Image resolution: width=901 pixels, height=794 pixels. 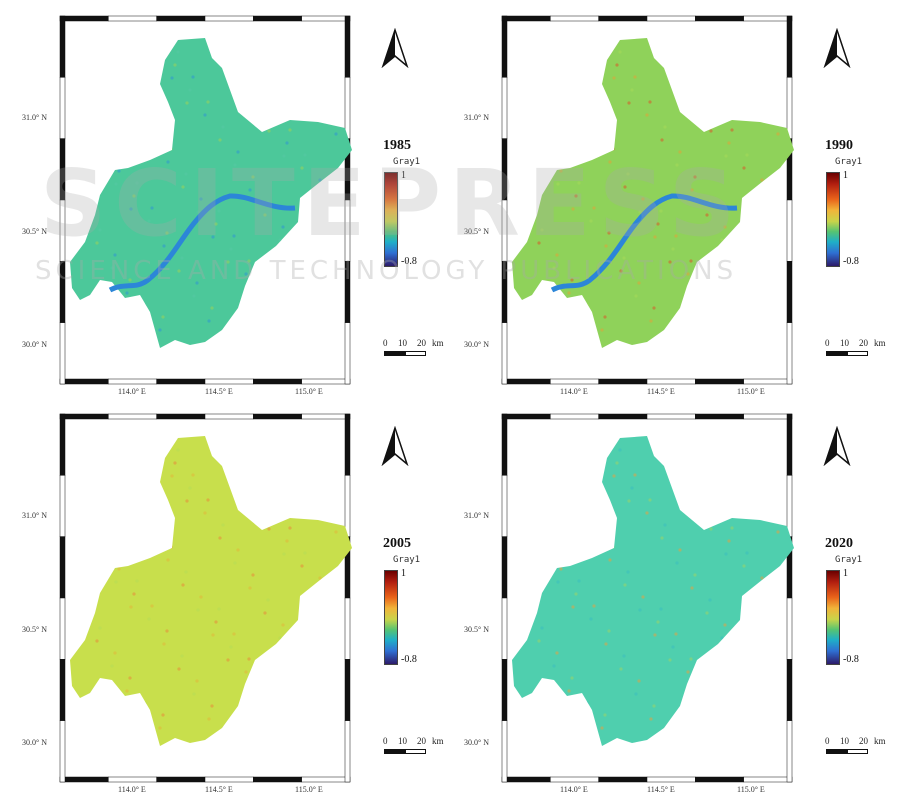 What do you see at coordinates (476, 742) in the screenshot?
I see `latitude-label: 30.0° N` at bounding box center [476, 742].